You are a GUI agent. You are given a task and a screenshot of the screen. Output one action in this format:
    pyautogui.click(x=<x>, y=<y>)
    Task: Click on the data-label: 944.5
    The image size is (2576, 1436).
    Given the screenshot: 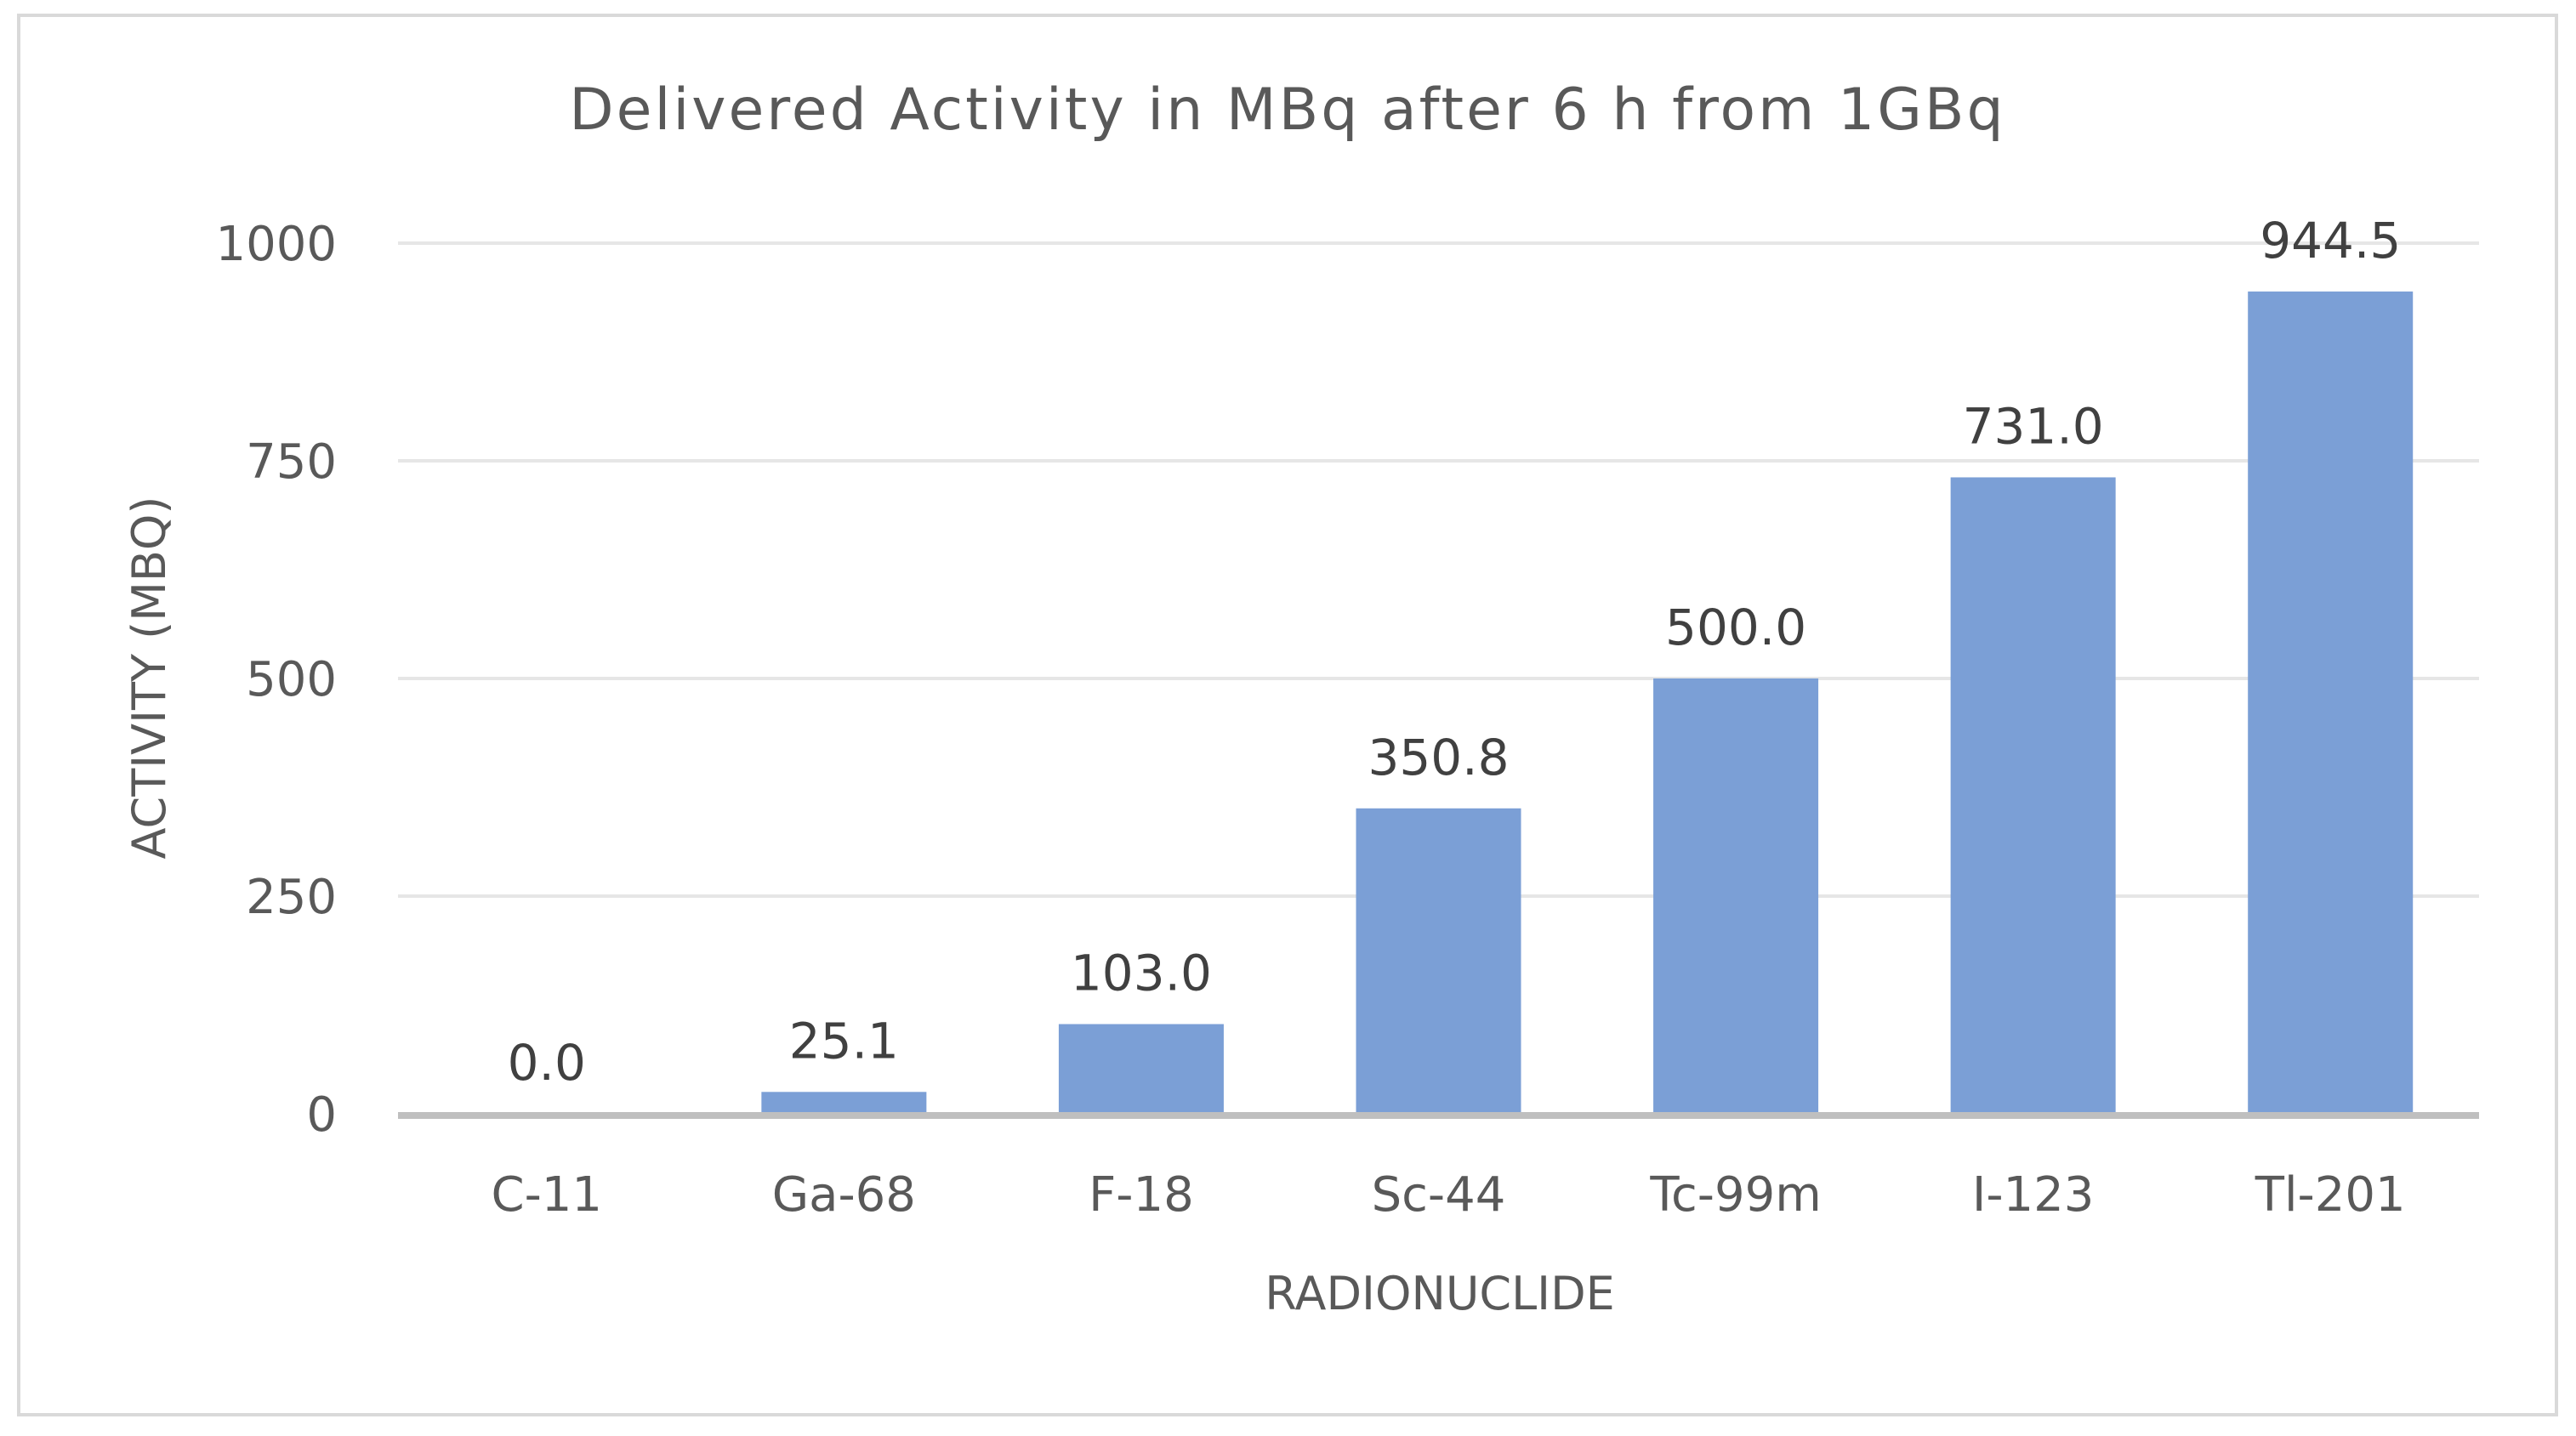 What is the action you would take?
    pyautogui.click(x=2330, y=241)
    